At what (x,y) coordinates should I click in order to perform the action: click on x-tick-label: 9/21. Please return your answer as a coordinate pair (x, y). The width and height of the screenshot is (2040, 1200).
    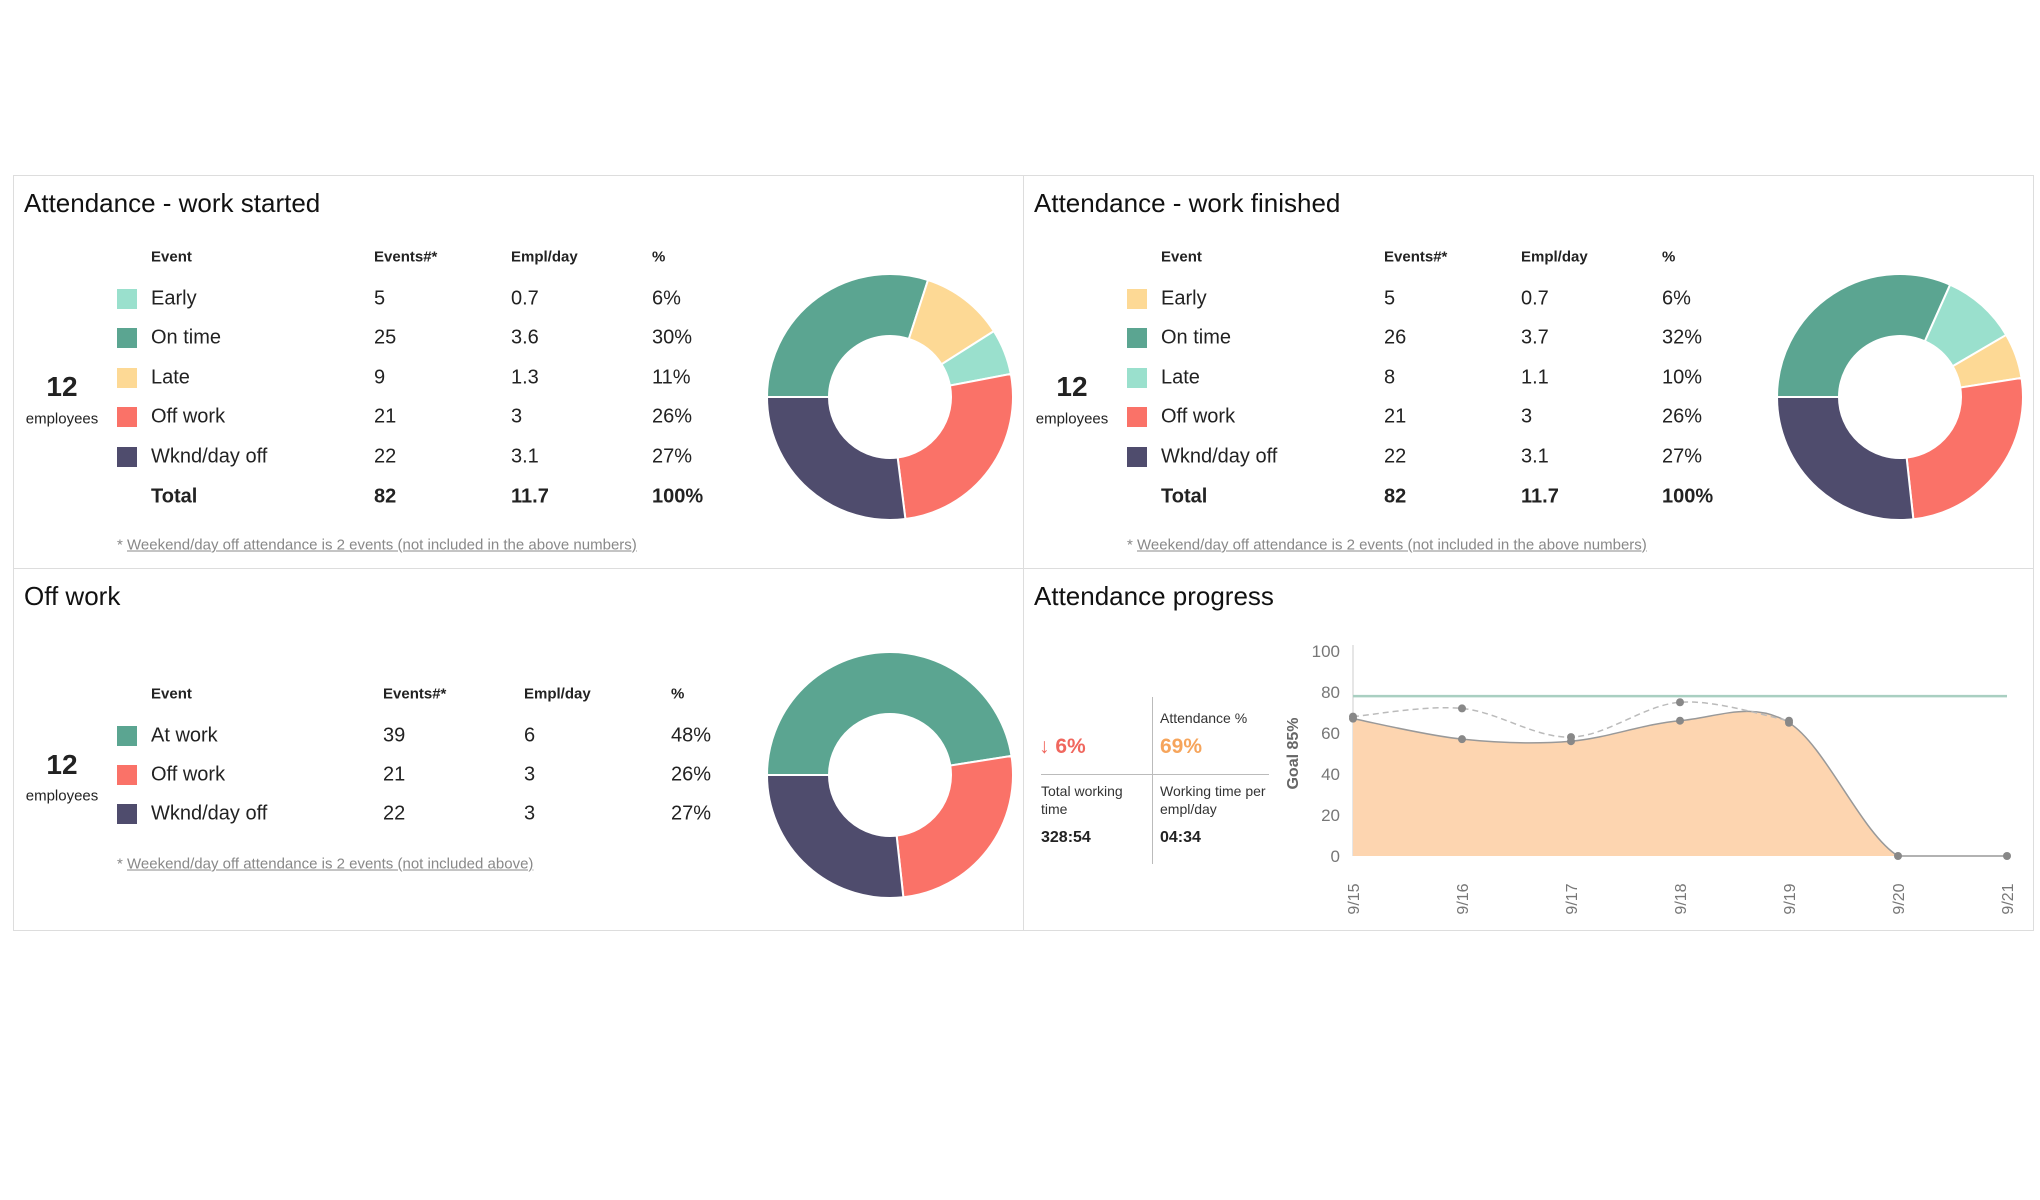
    Looking at the image, I should click on (2008, 898).